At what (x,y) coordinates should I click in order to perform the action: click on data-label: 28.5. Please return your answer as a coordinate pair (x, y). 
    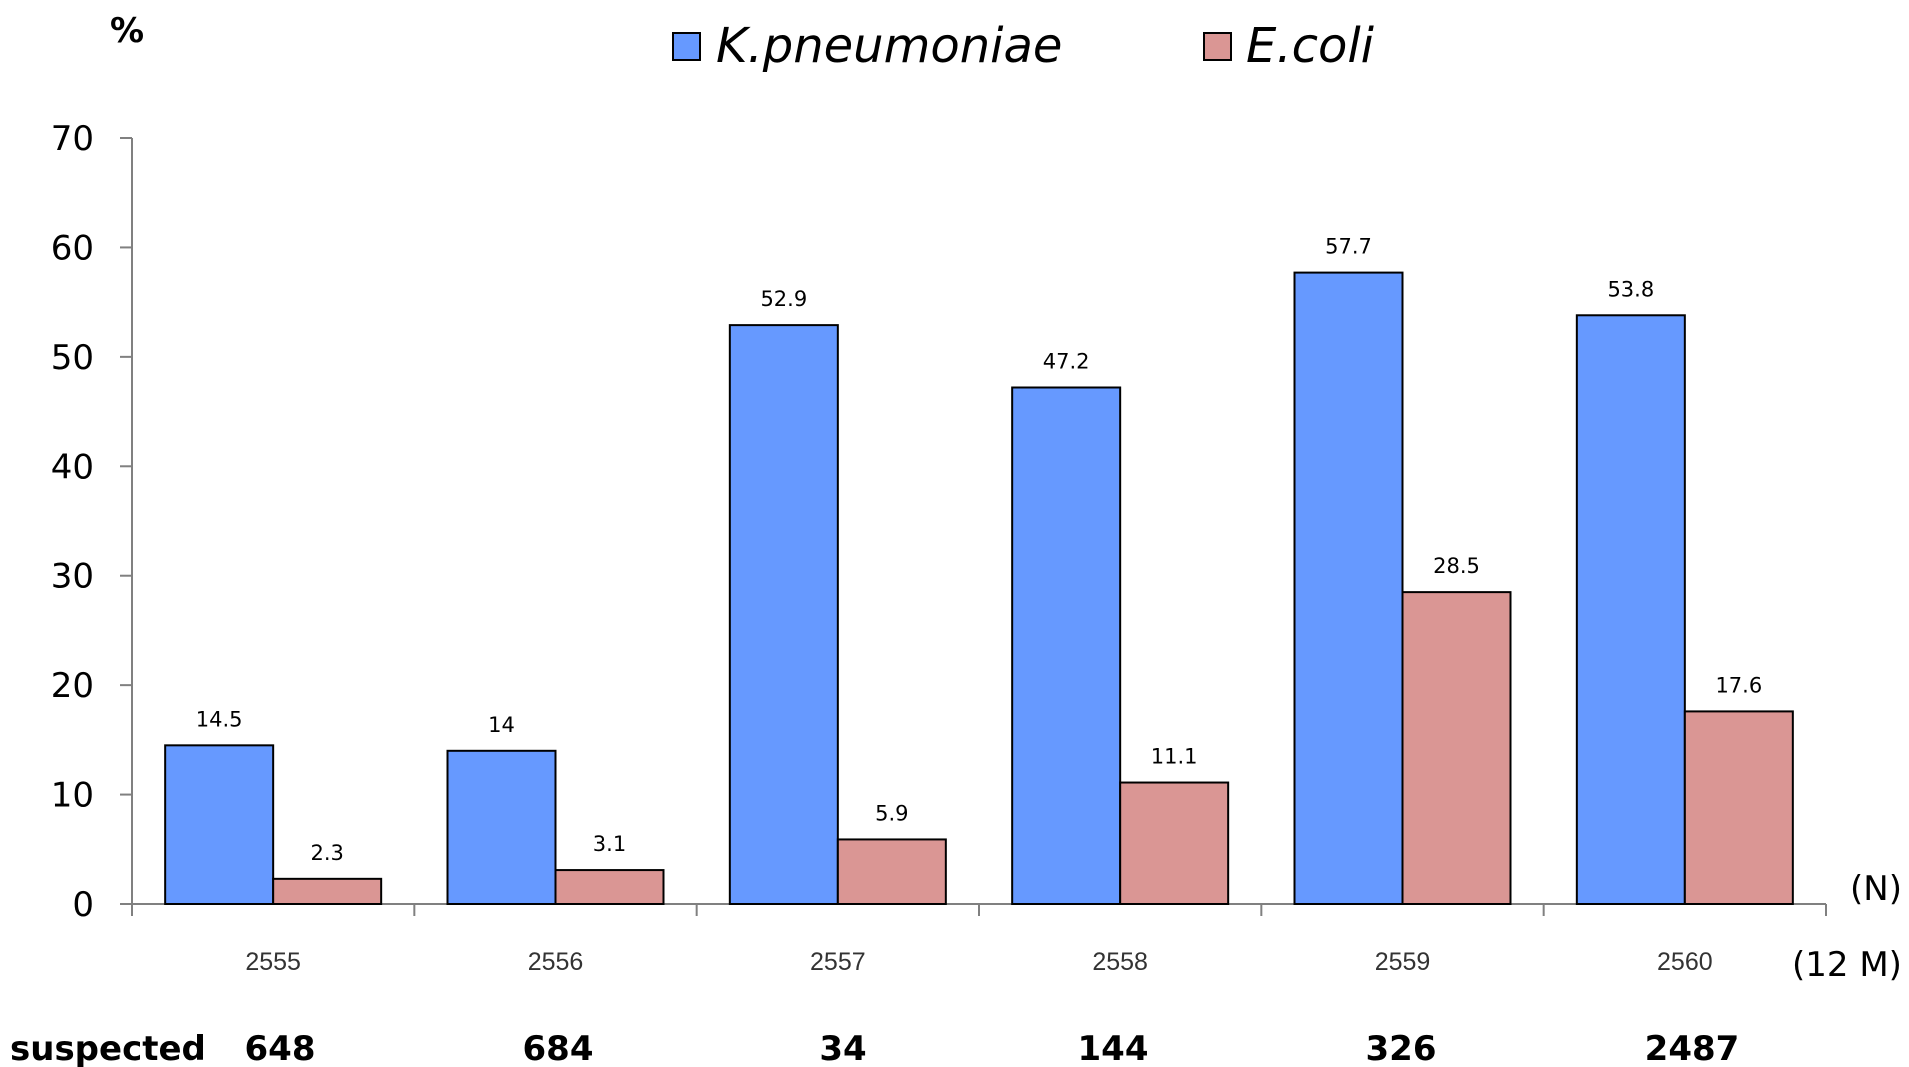
    Looking at the image, I should click on (1456, 566).